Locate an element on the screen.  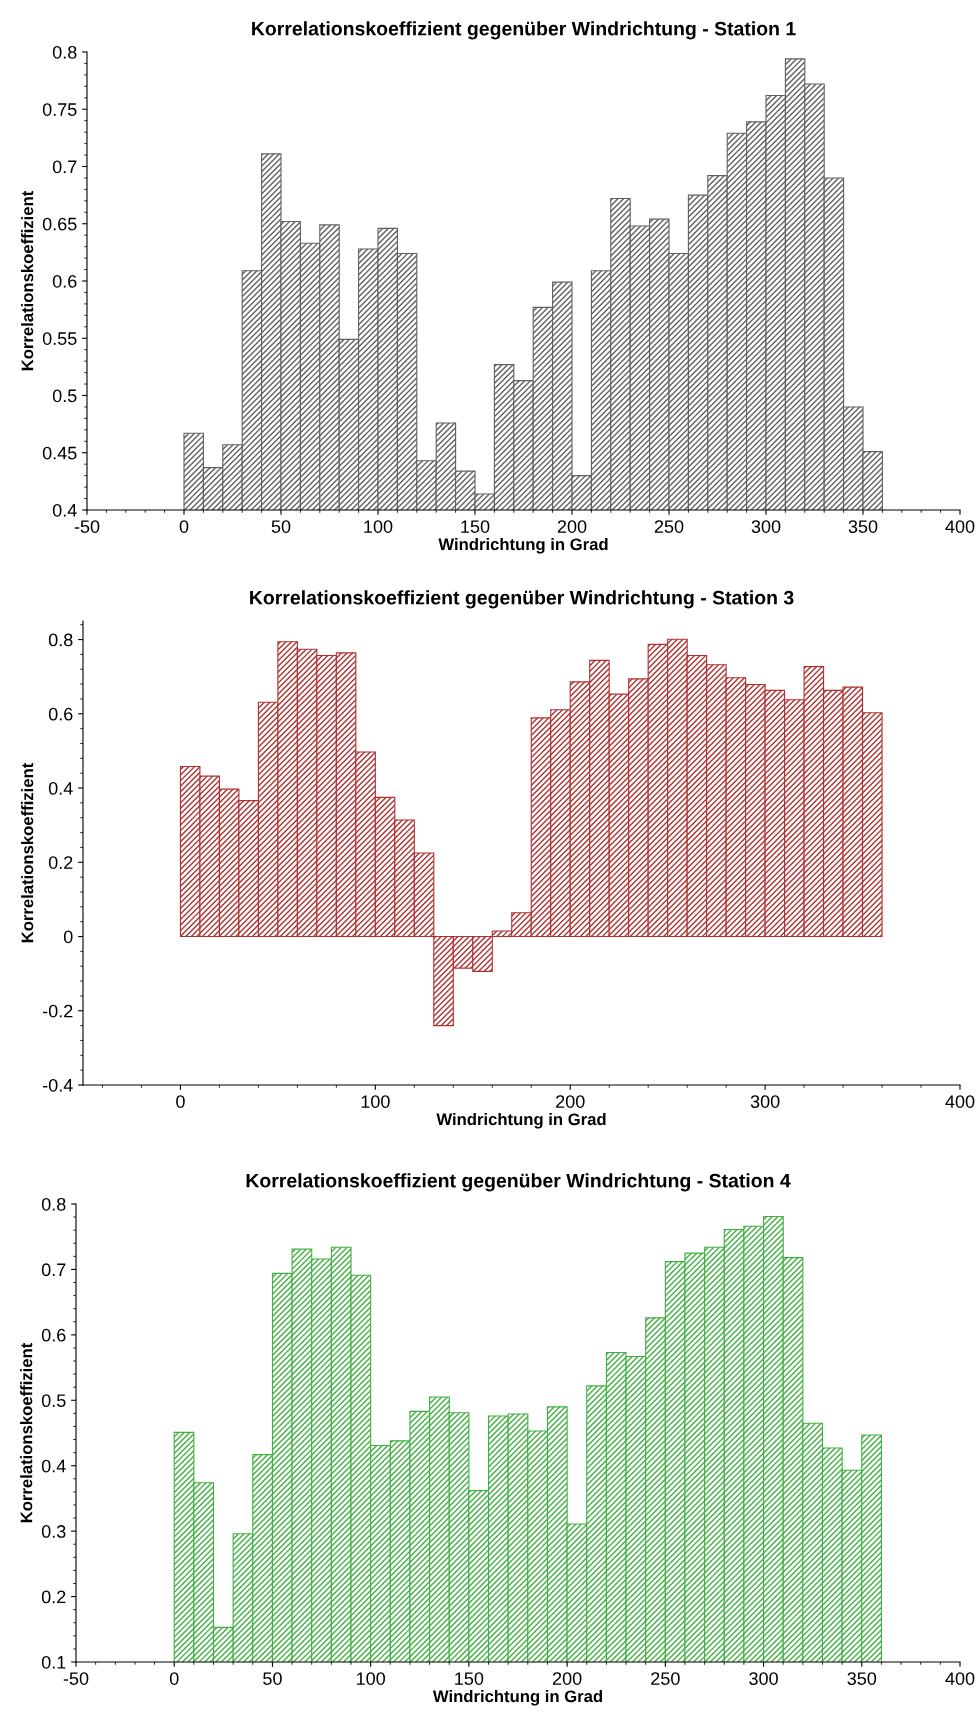
y-tick-label: 0.65 is located at coordinates (59, 224).